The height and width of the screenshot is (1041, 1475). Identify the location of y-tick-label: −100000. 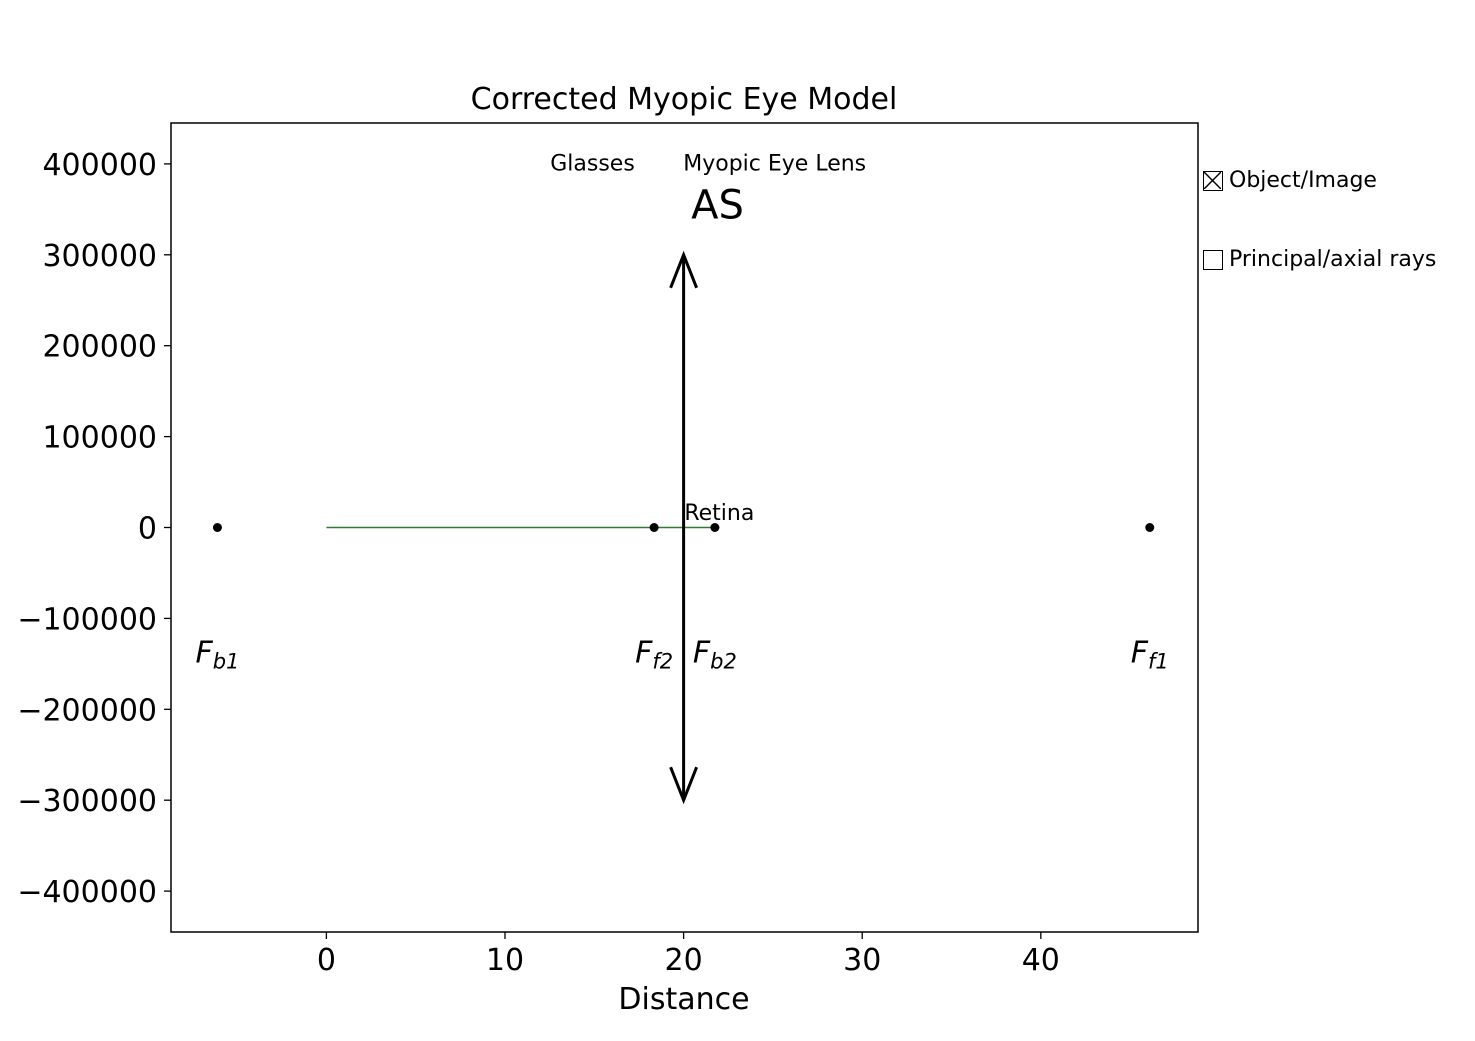
(87, 619).